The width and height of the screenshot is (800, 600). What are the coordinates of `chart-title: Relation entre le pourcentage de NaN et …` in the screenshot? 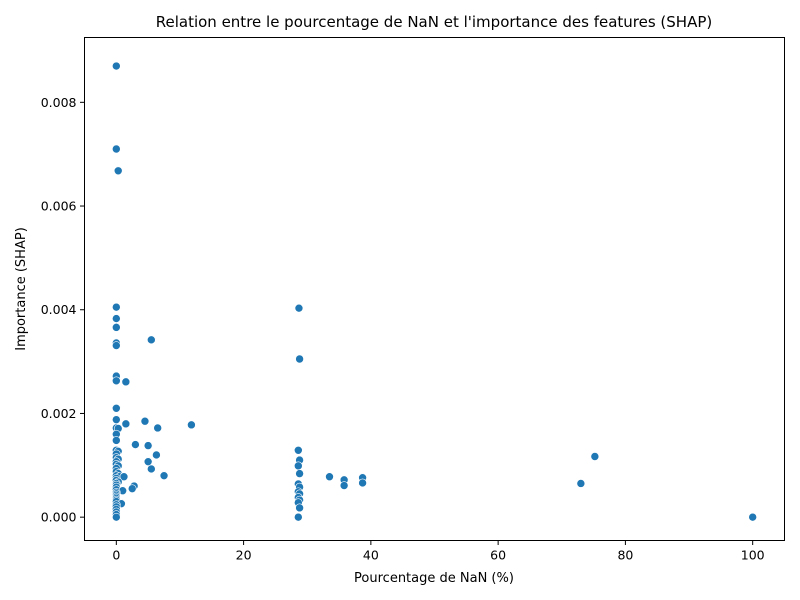 It's located at (434, 22).